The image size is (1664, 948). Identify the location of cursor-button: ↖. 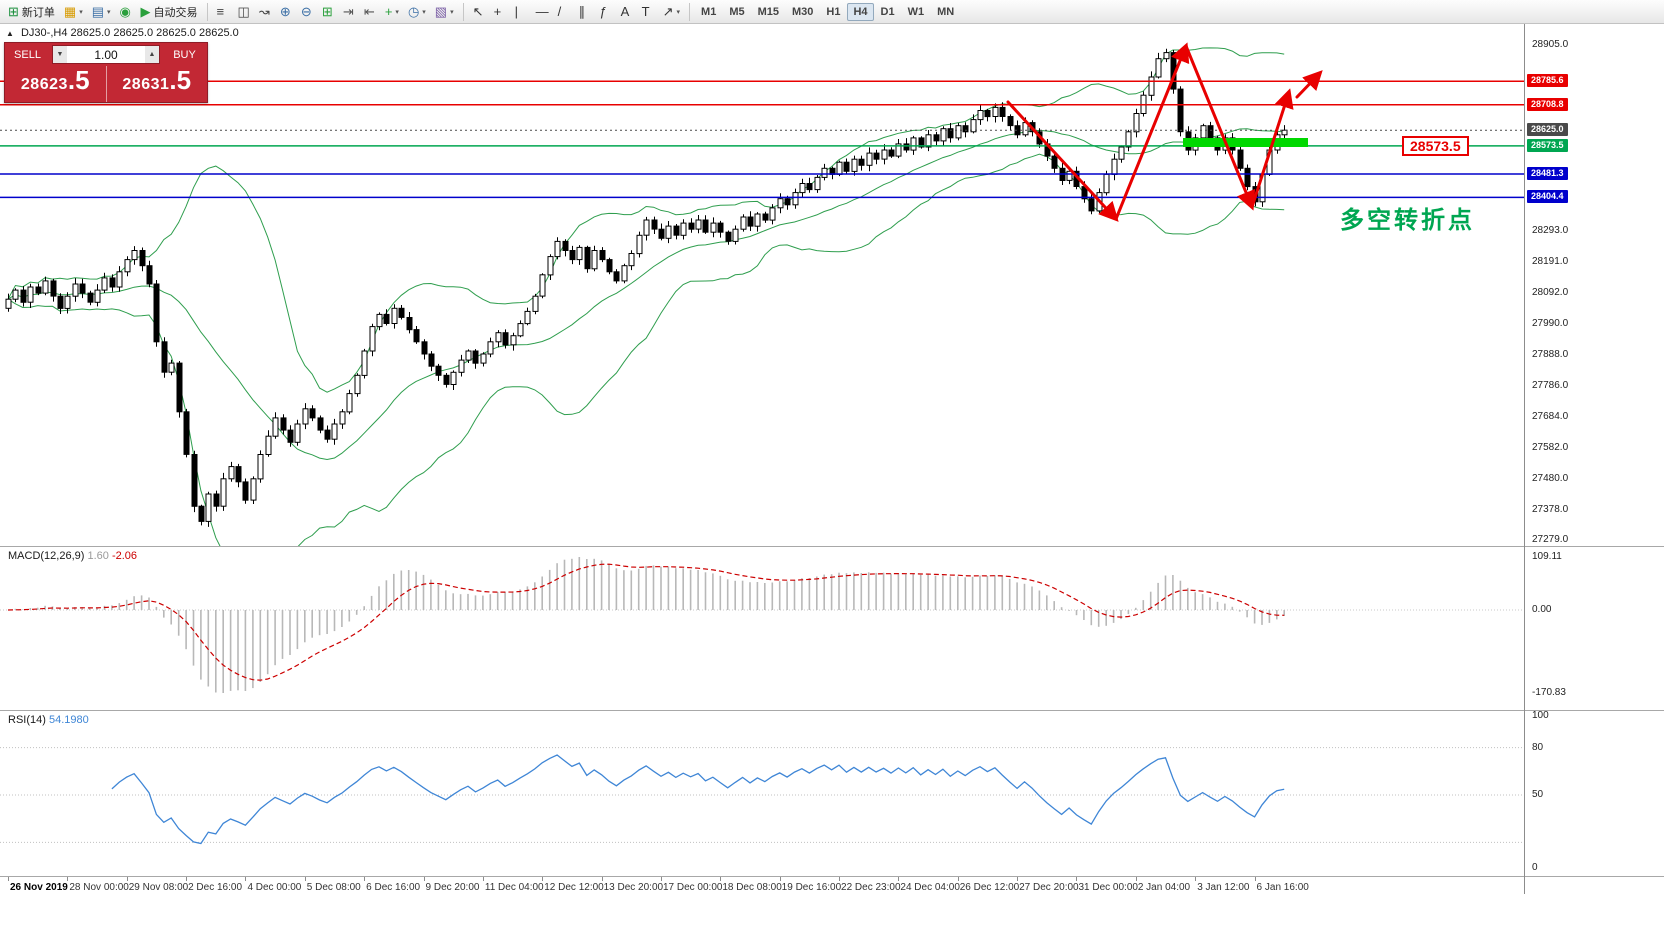
(479, 12).